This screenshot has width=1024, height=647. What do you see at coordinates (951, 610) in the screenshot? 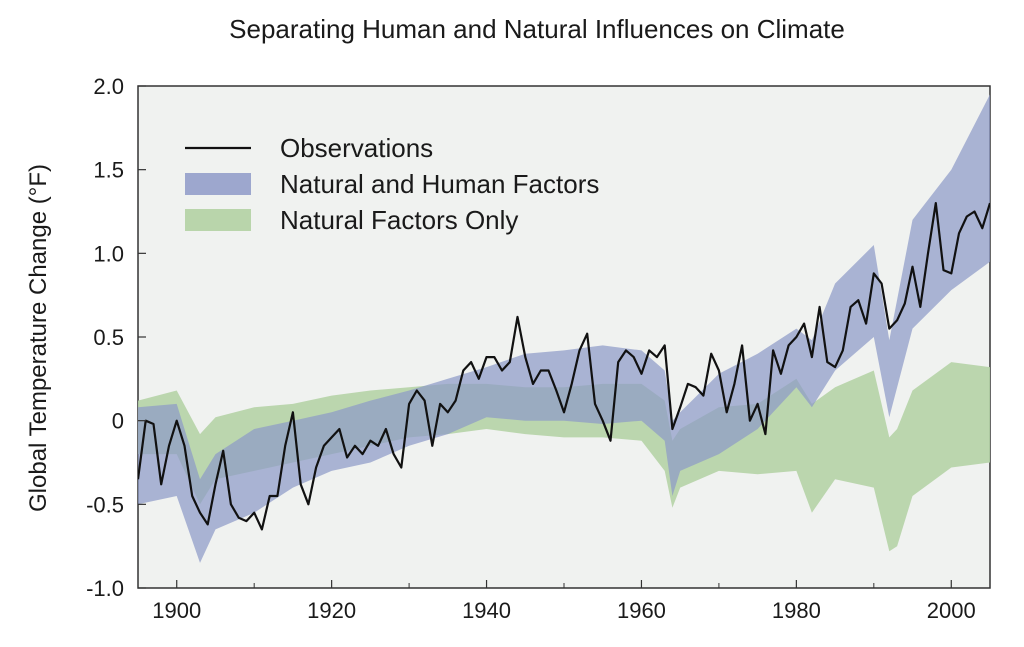
I see `x-tick-label: 2000` at bounding box center [951, 610].